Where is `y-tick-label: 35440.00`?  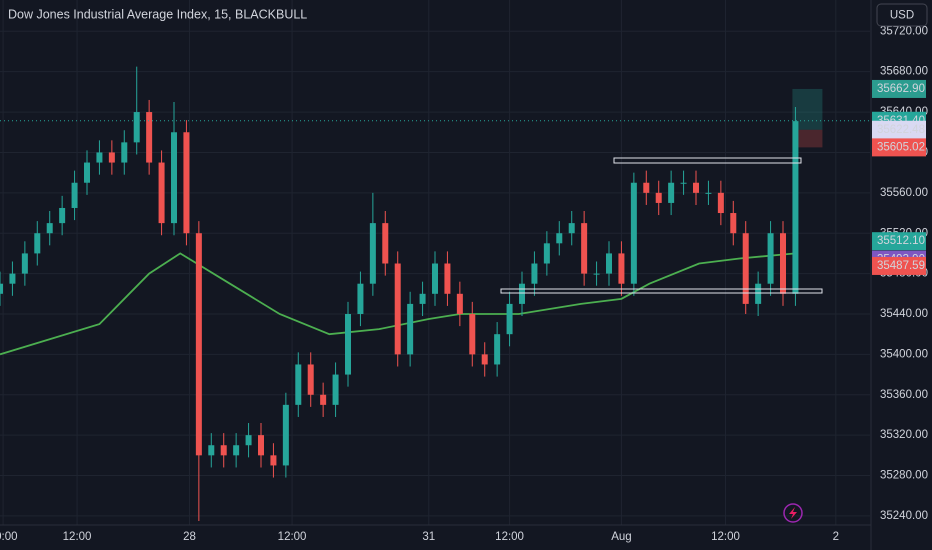 y-tick-label: 35440.00 is located at coordinates (904, 314).